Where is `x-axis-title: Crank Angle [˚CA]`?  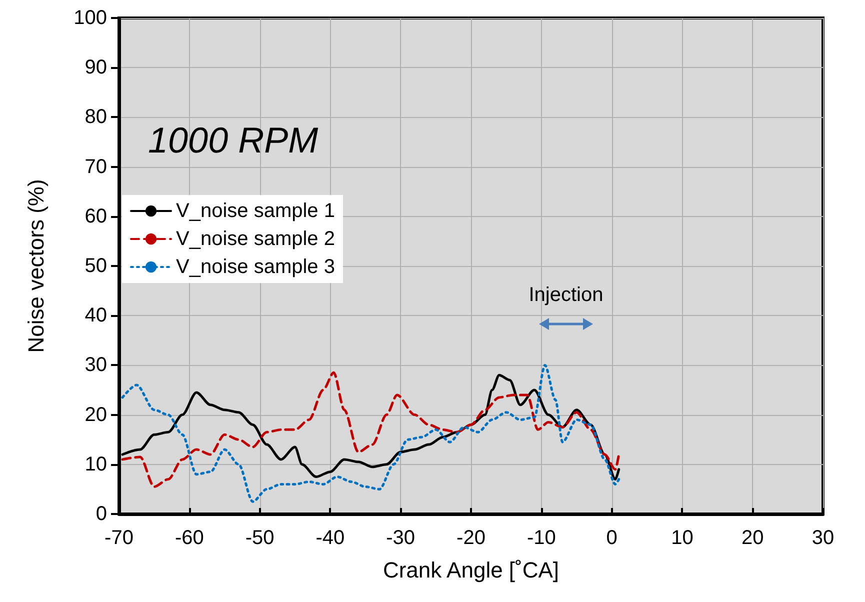
x-axis-title: Crank Angle [˚CA] is located at coordinates (471, 570).